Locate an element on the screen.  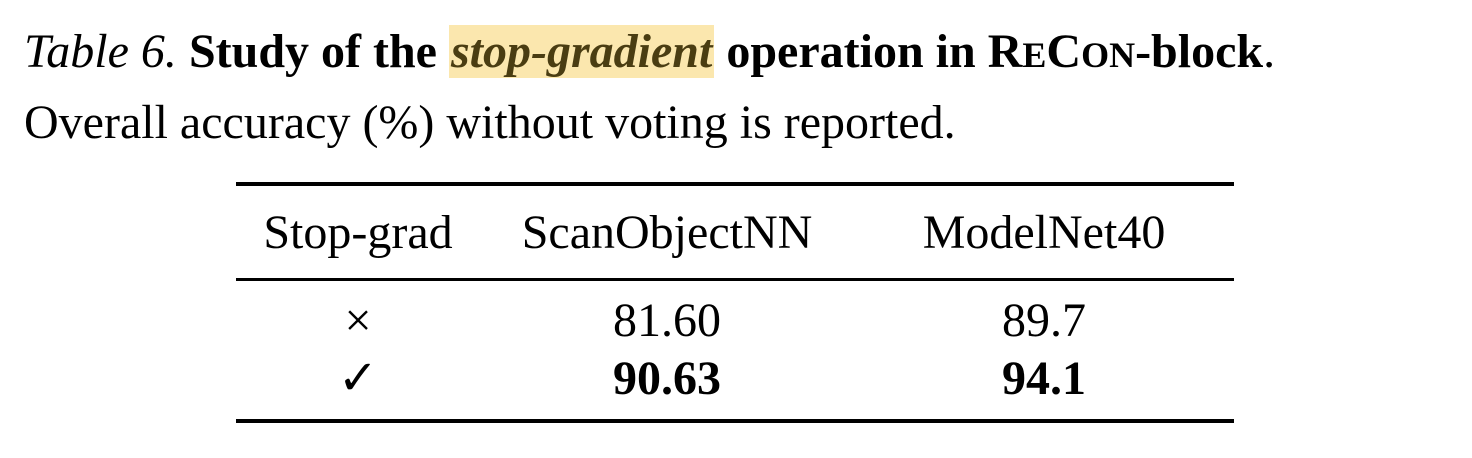
table-row: ✓ 90.63 94.1 is located at coordinates (735, 385).